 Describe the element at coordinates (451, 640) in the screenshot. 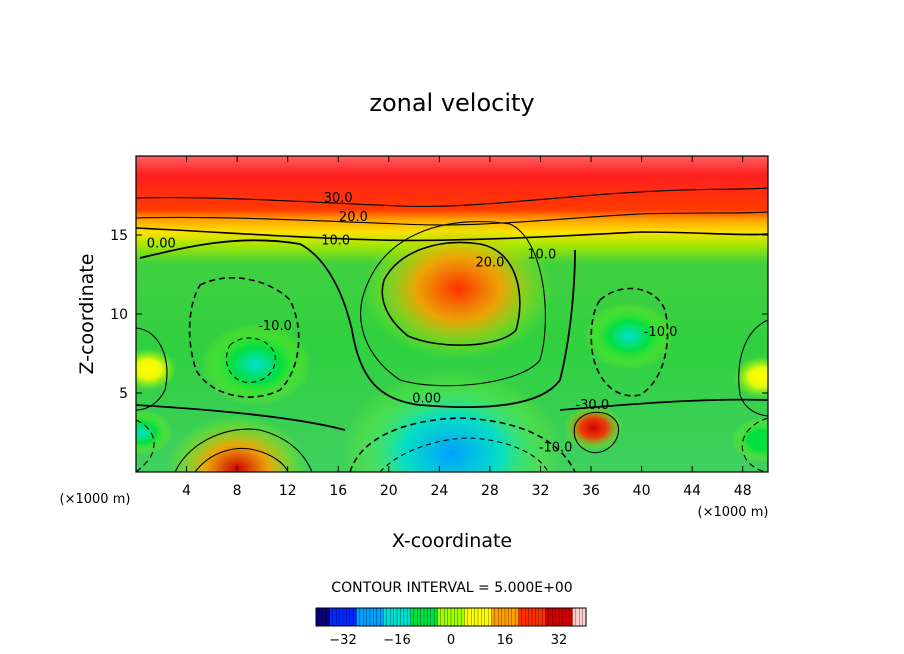

I see `colorbar-tick-label: 0` at that location.